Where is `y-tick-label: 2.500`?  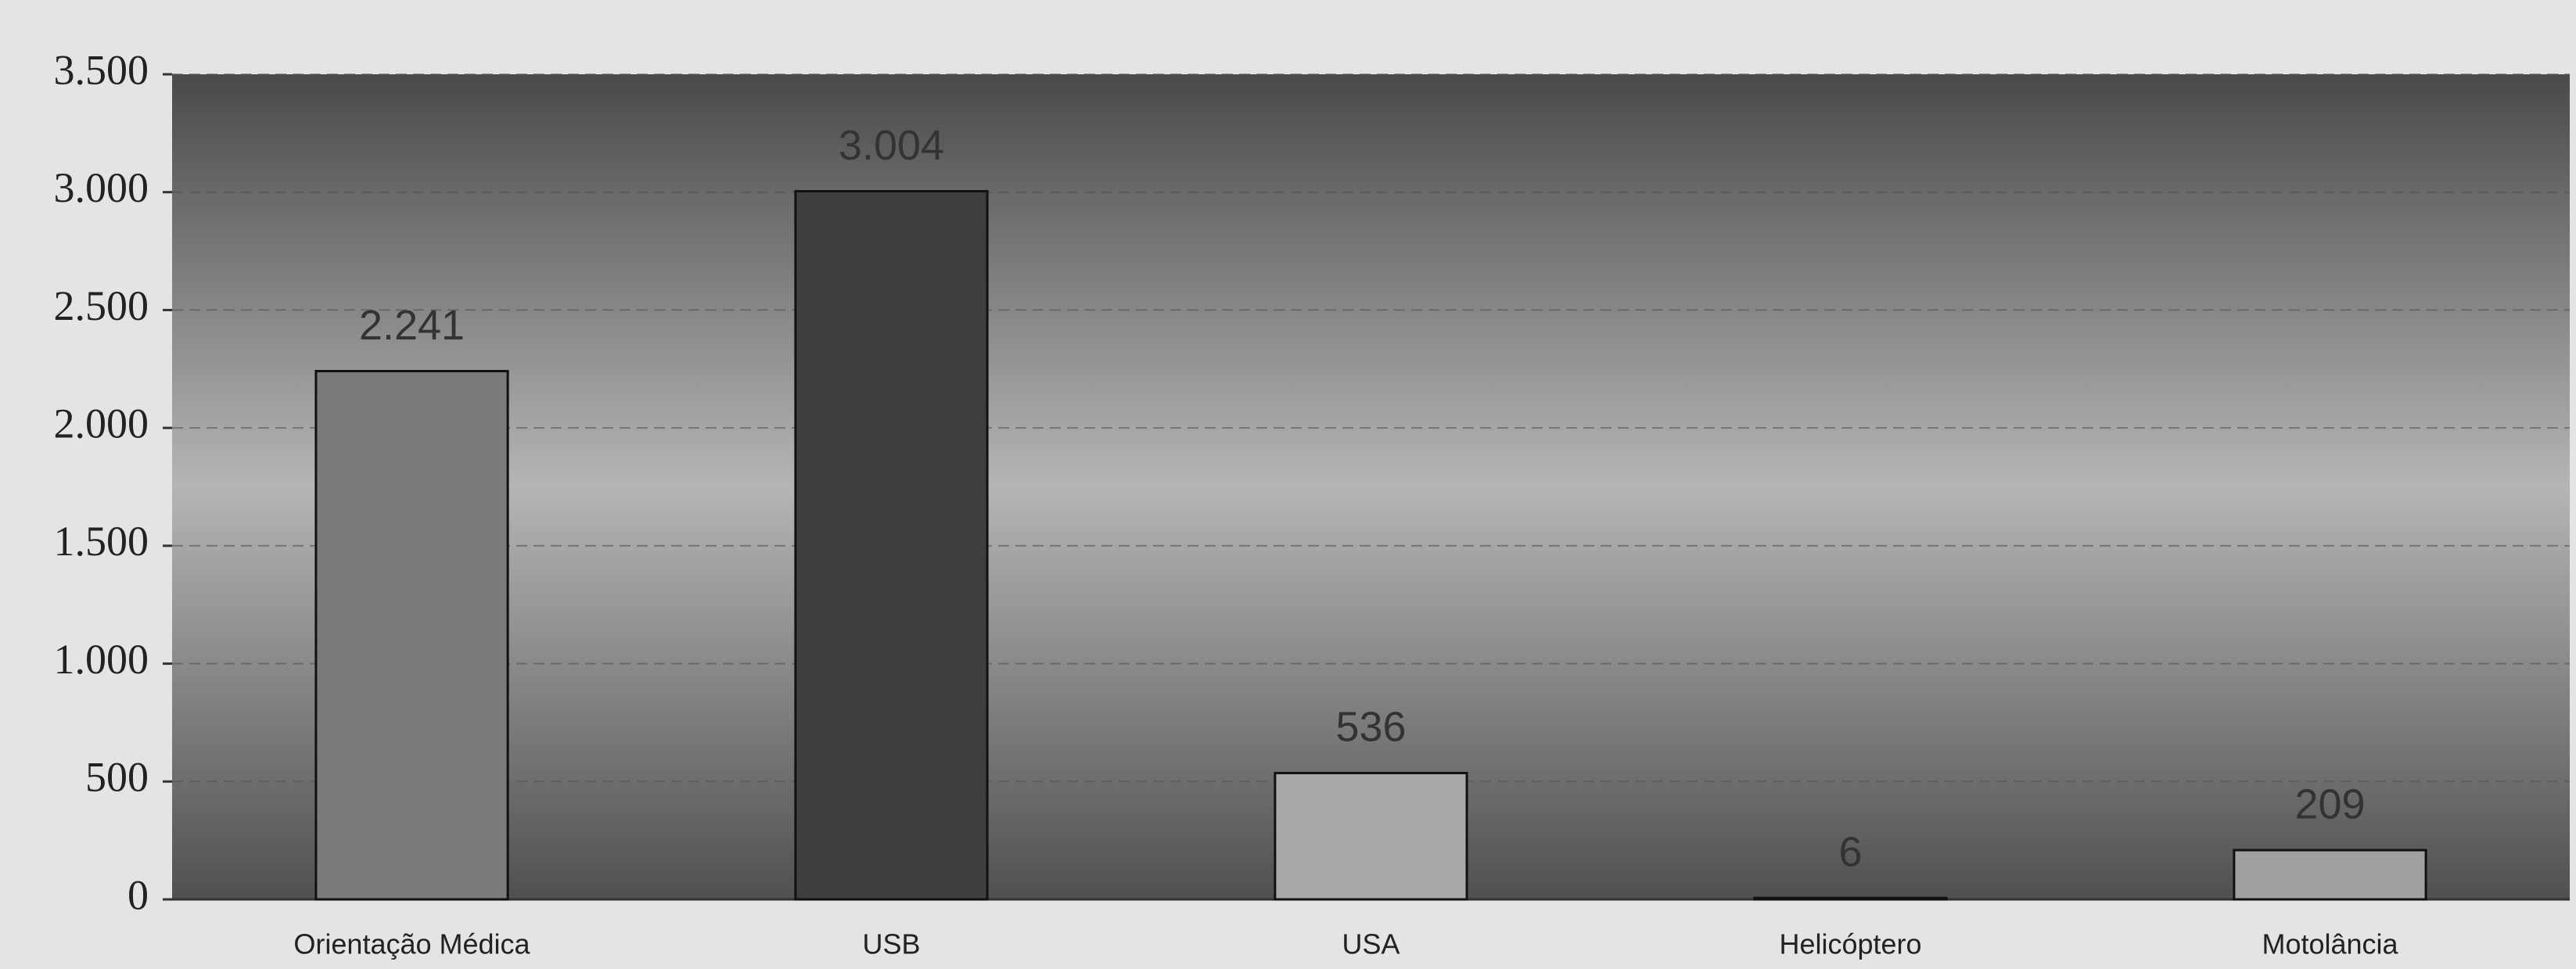
y-tick-label: 2.500 is located at coordinates (102, 305).